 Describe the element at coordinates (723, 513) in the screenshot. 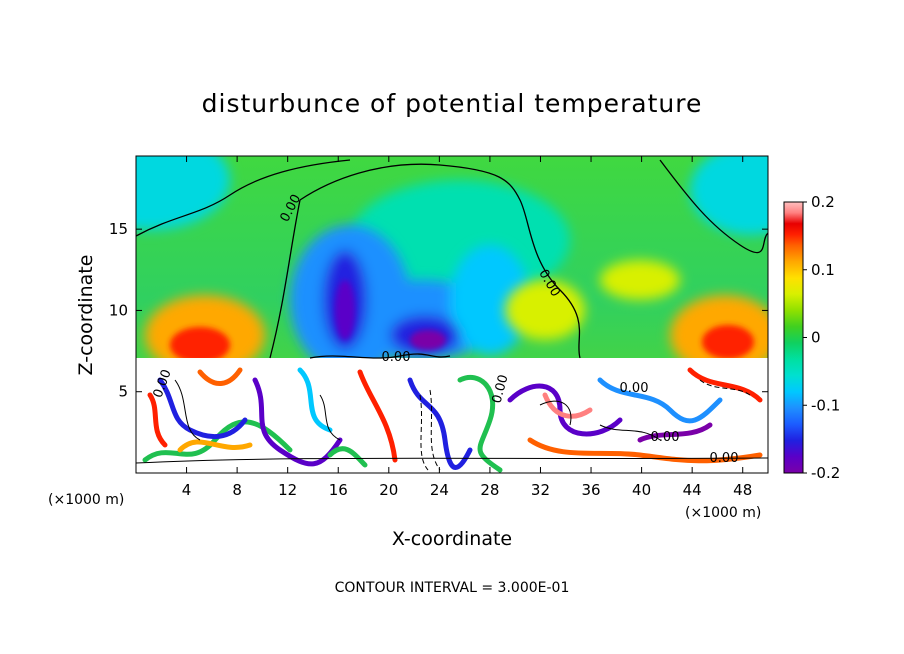

I see `x-unit-right: (×1000 m)` at that location.